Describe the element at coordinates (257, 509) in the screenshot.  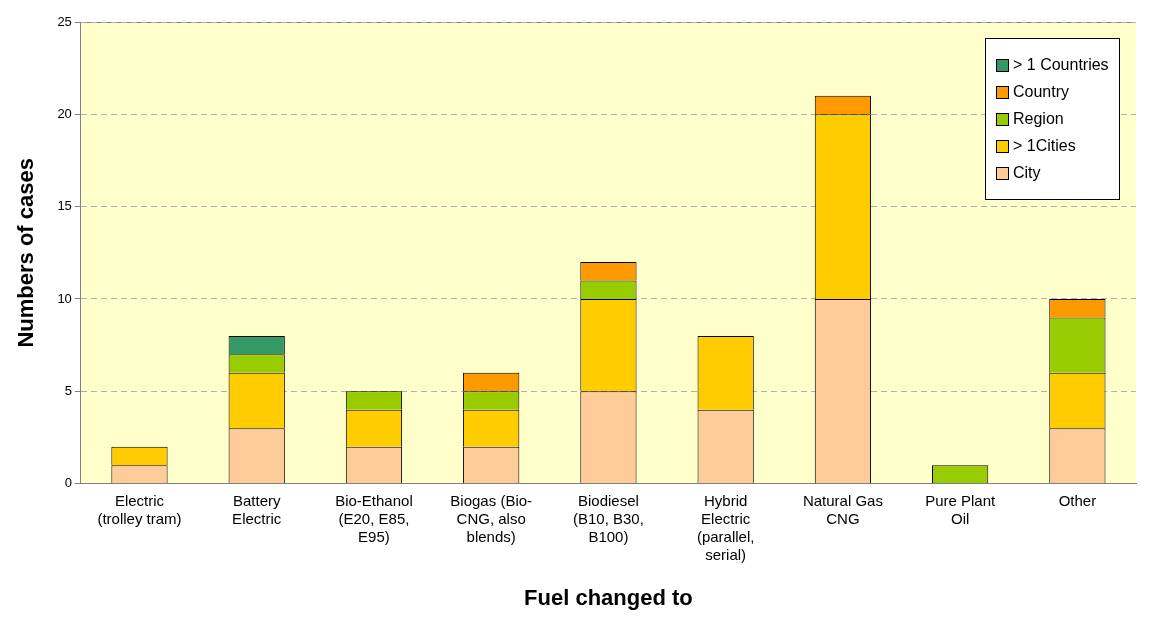
I see `x-tick-label: Battery Electric` at that location.